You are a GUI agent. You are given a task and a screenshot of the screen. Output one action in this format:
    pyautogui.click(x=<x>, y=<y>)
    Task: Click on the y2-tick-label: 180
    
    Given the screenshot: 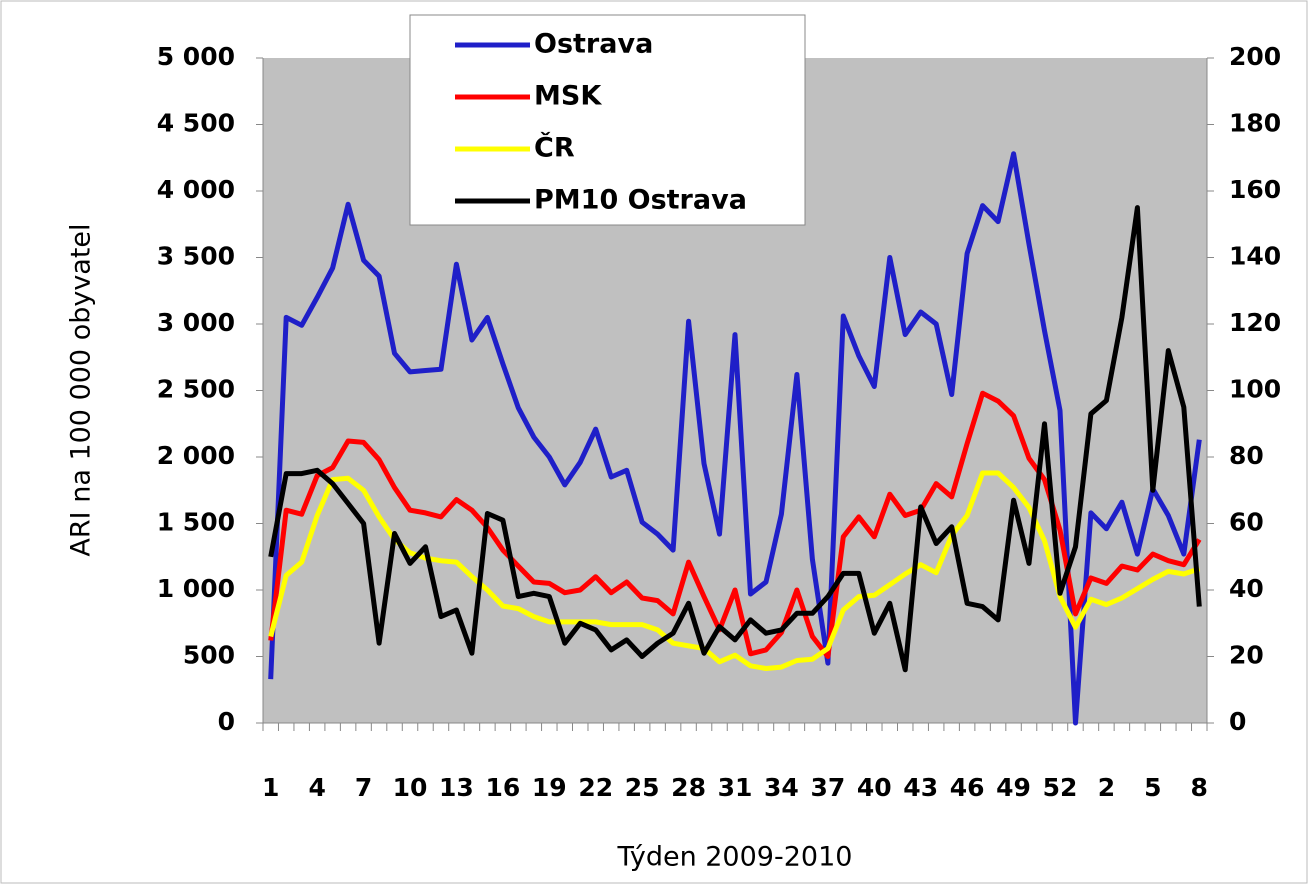 What is the action you would take?
    pyautogui.click(x=1255, y=123)
    